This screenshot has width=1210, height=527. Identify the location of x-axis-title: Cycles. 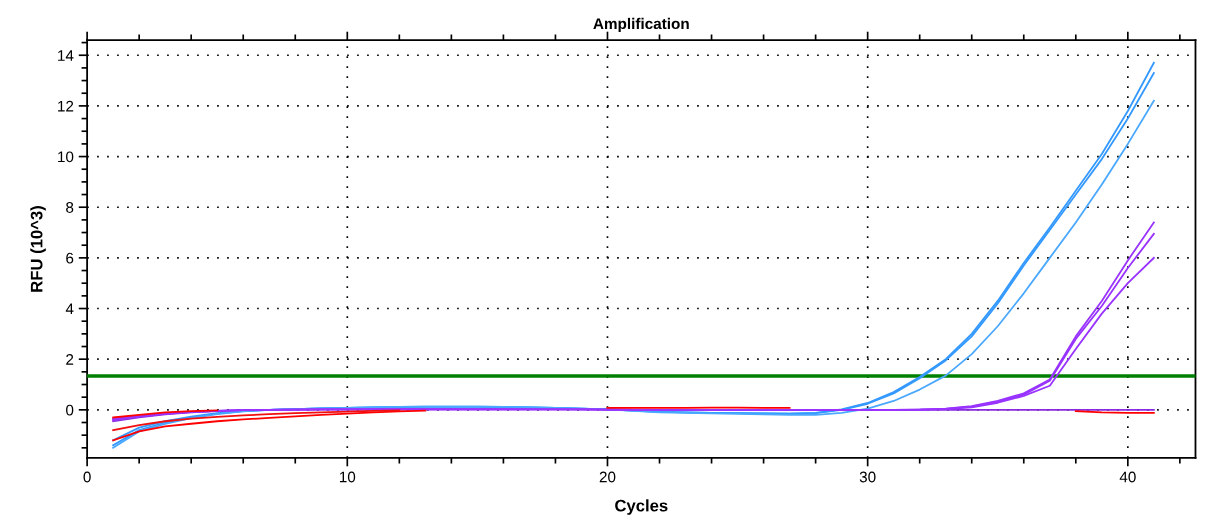
(641, 507).